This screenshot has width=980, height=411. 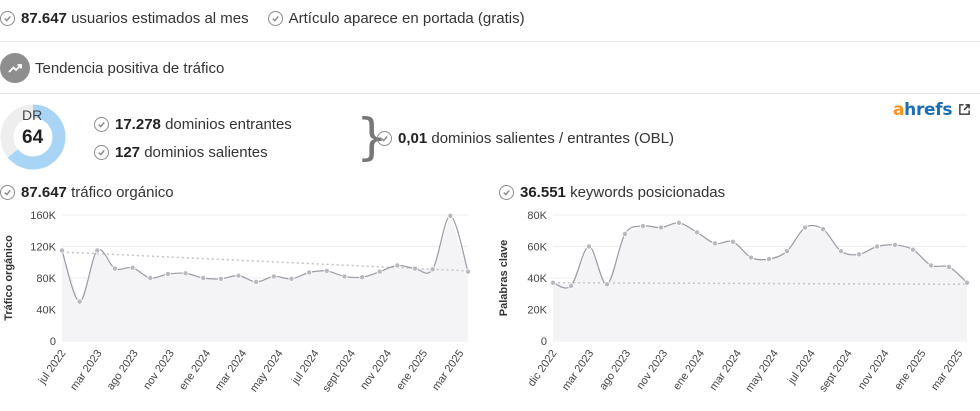 What do you see at coordinates (43, 248) in the screenshot?
I see `y-tick-label: 120K` at bounding box center [43, 248].